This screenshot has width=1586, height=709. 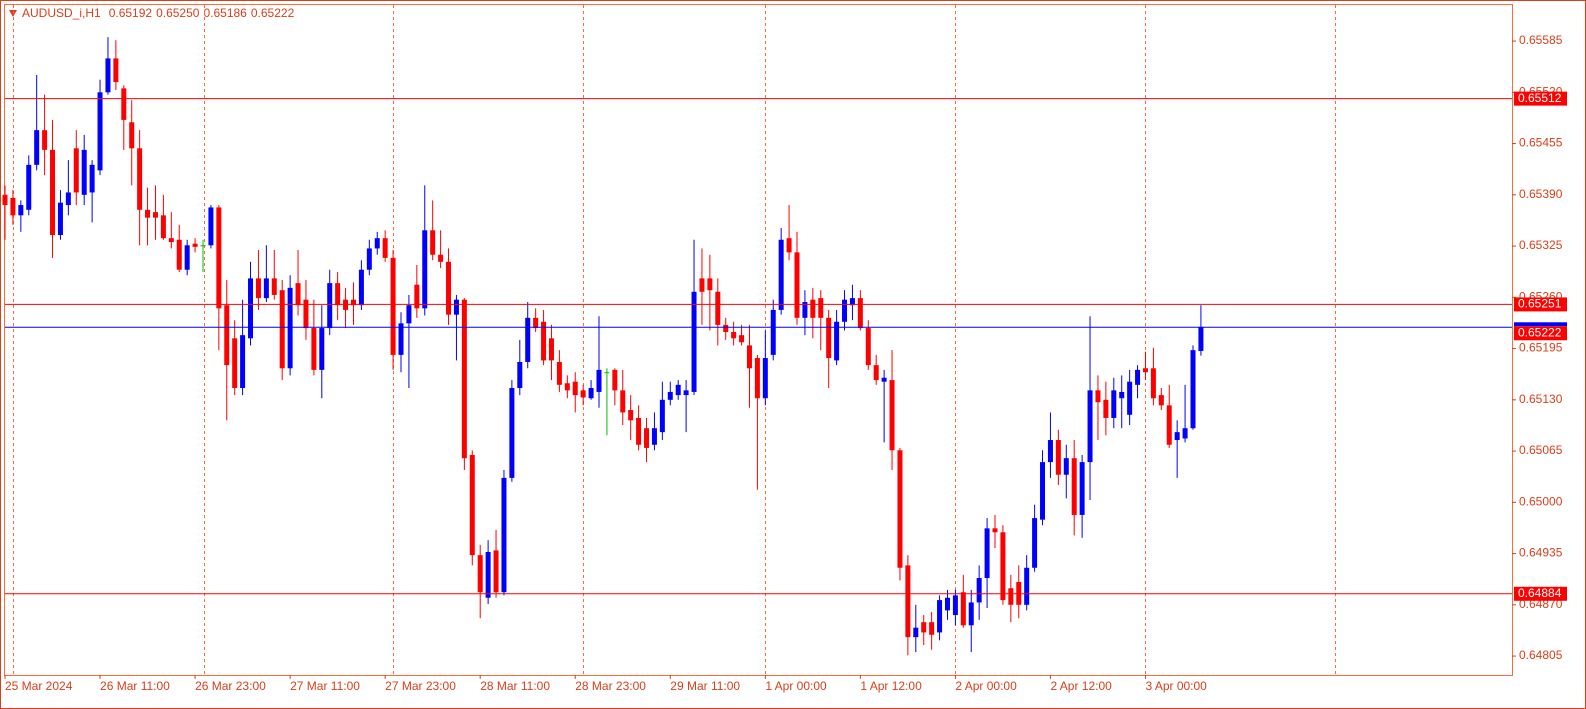 I want to click on level-label: 0.64884, so click(x=1540, y=593).